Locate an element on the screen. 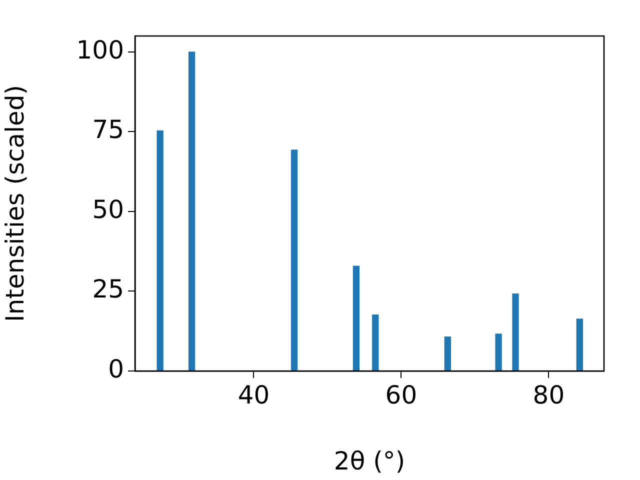  y-tick-label: 100 is located at coordinates (100, 49).